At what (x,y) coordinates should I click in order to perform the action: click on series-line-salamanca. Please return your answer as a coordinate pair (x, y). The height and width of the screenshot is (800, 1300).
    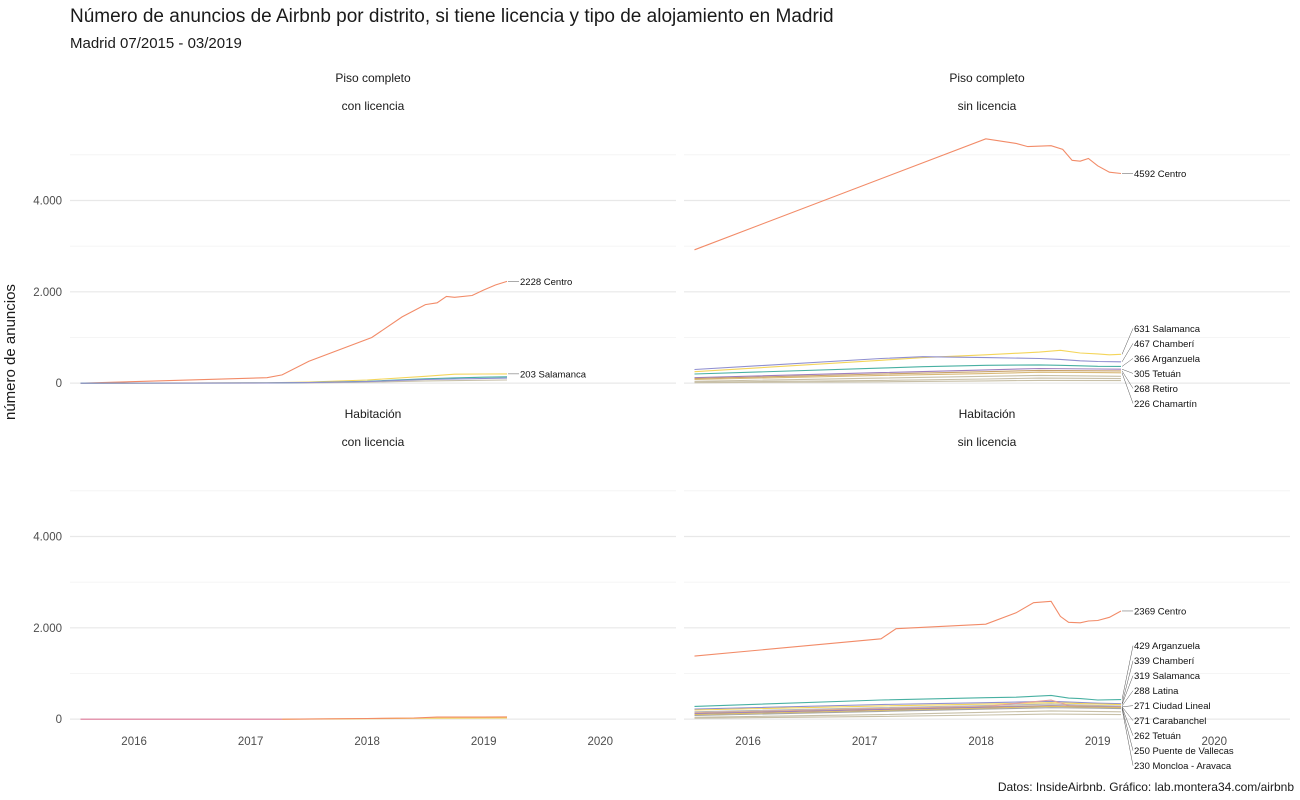
    Looking at the image, I should click on (908, 361).